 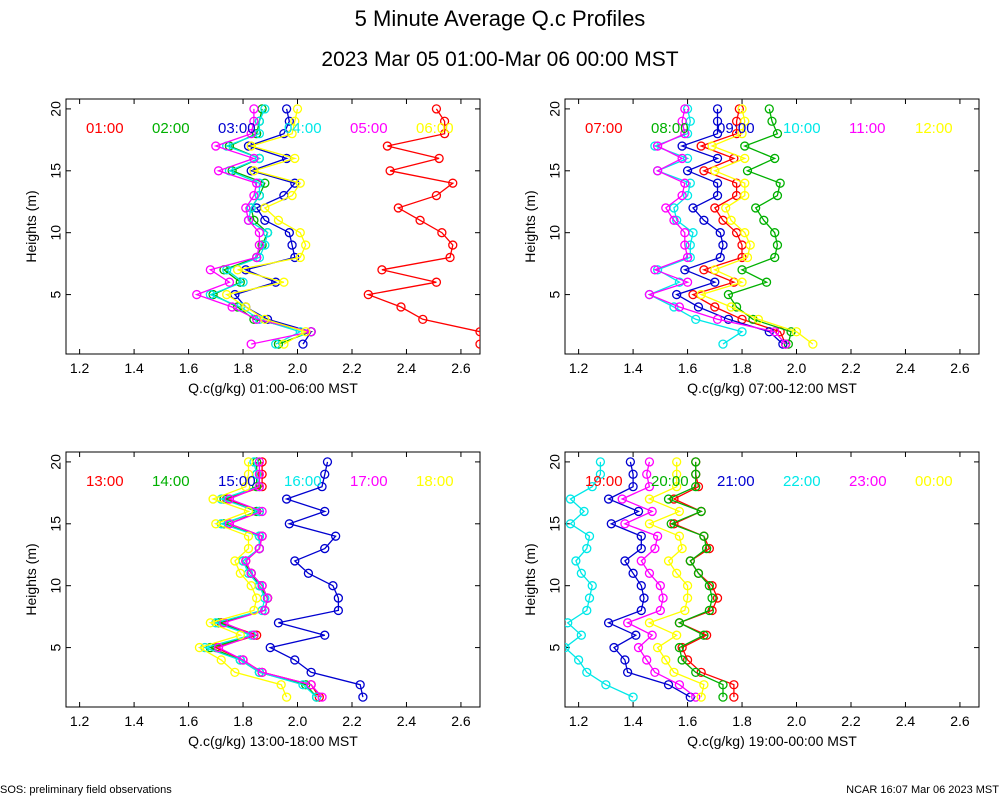 I want to click on x-tick-label: 1.2, so click(x=80, y=721).